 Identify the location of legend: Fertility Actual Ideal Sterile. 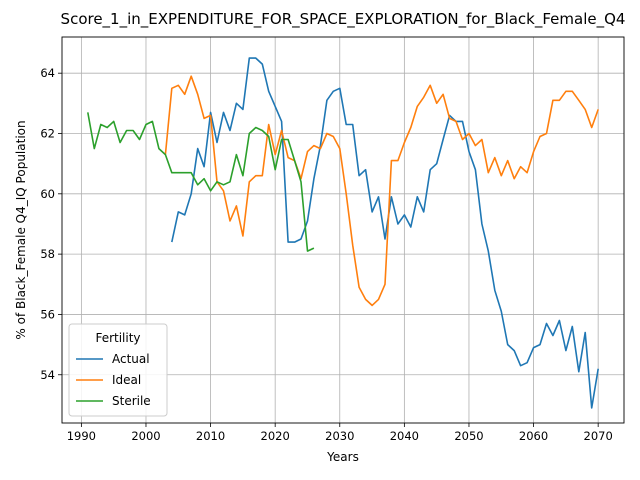
(118, 370).